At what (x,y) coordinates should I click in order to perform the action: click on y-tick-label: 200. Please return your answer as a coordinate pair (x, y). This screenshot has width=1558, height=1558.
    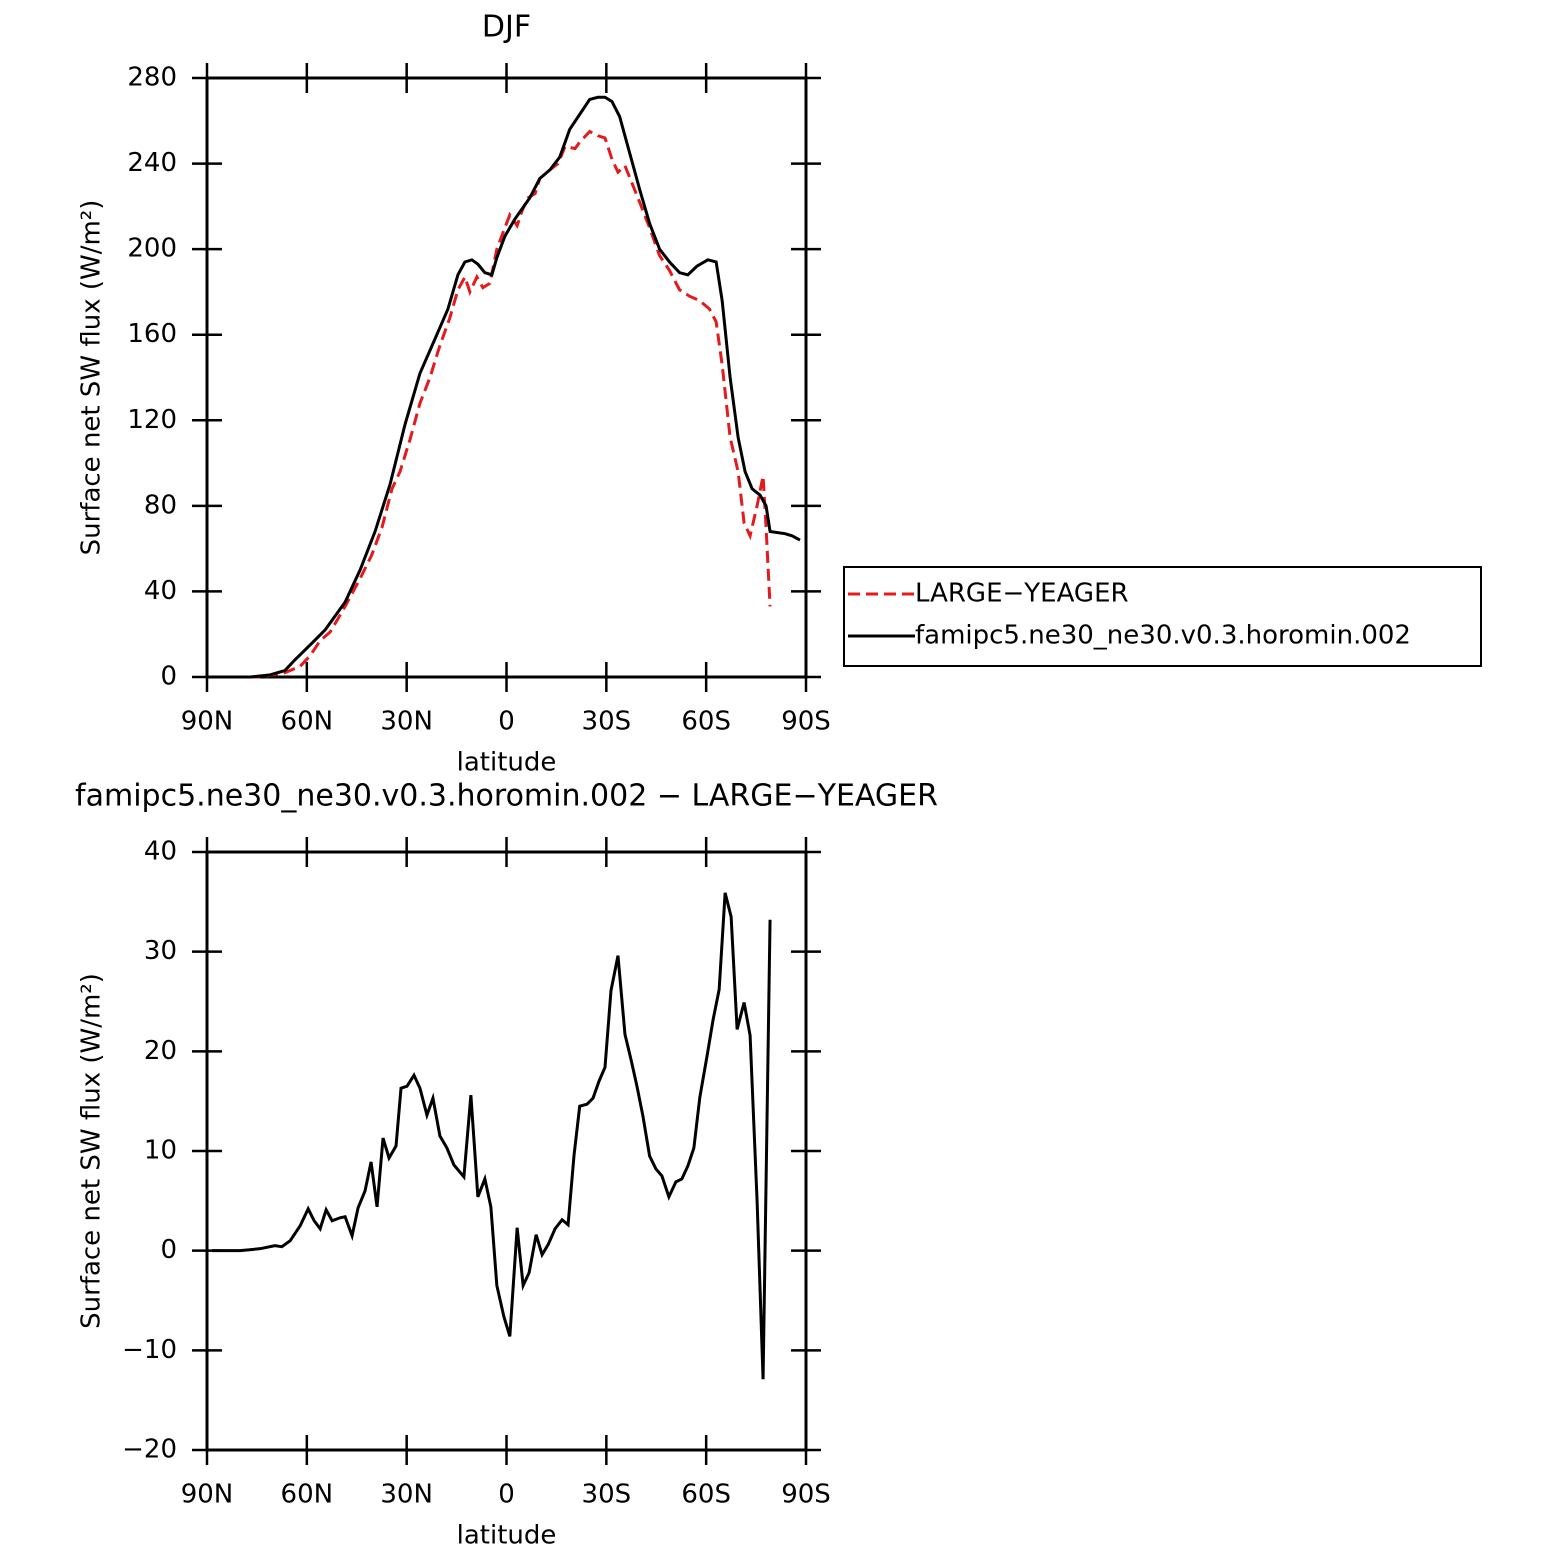
    Looking at the image, I should click on (152, 249).